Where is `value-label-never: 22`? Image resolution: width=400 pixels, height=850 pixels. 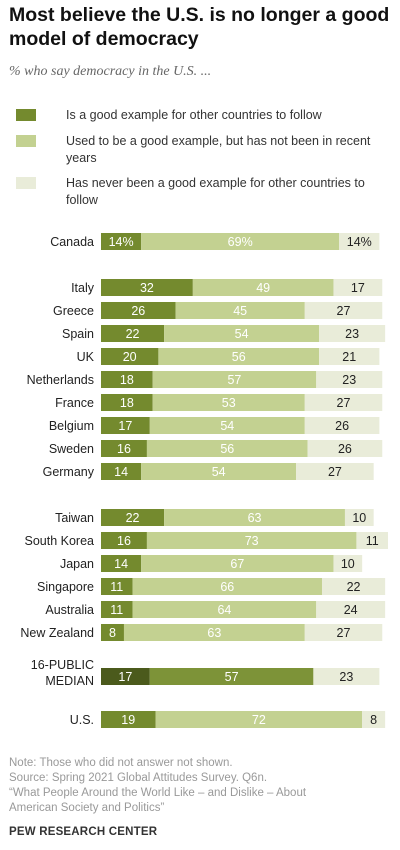 value-label-never: 22 is located at coordinates (354, 587).